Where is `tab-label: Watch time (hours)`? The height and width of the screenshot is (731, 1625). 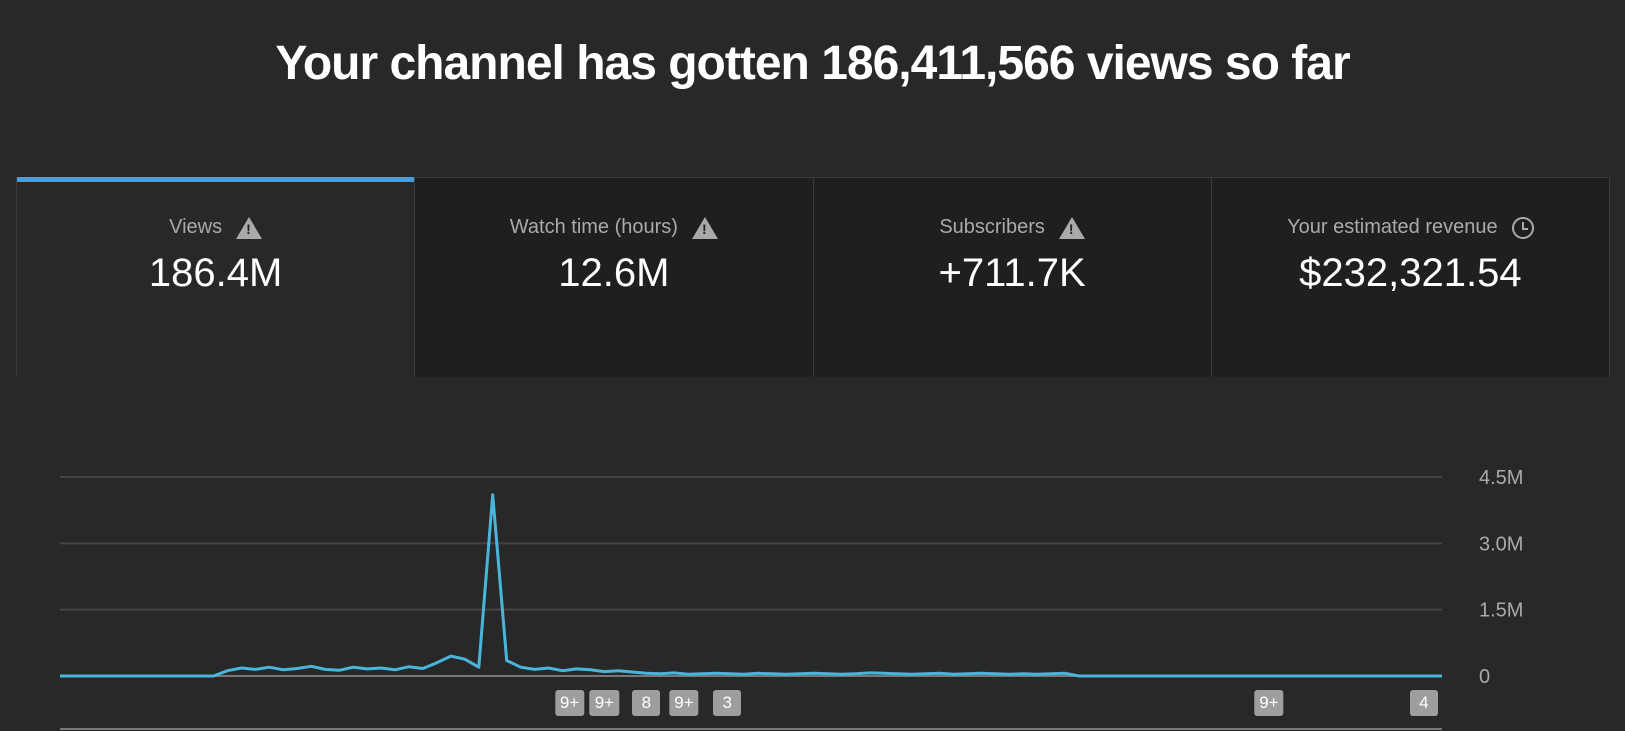
tab-label: Watch time (hours) is located at coordinates (593, 227).